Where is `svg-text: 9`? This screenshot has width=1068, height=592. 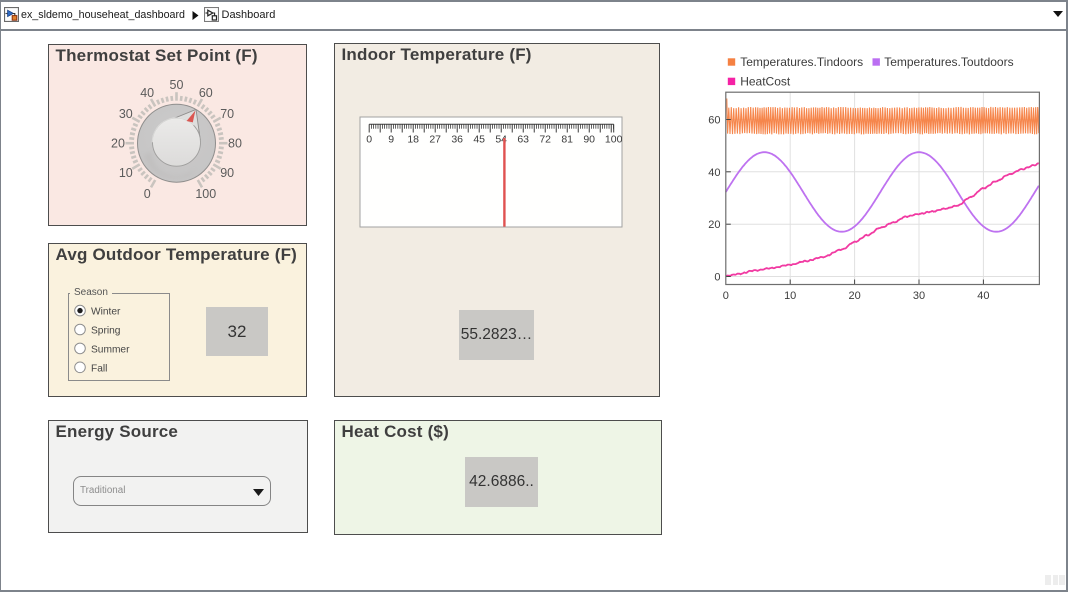 svg-text: 9 is located at coordinates (391, 140).